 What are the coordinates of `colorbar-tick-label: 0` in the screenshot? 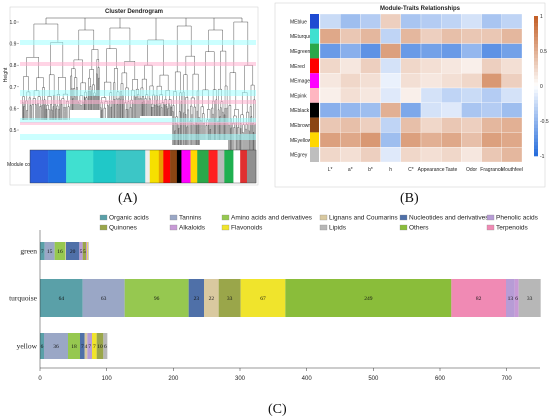 It's located at (541, 87).